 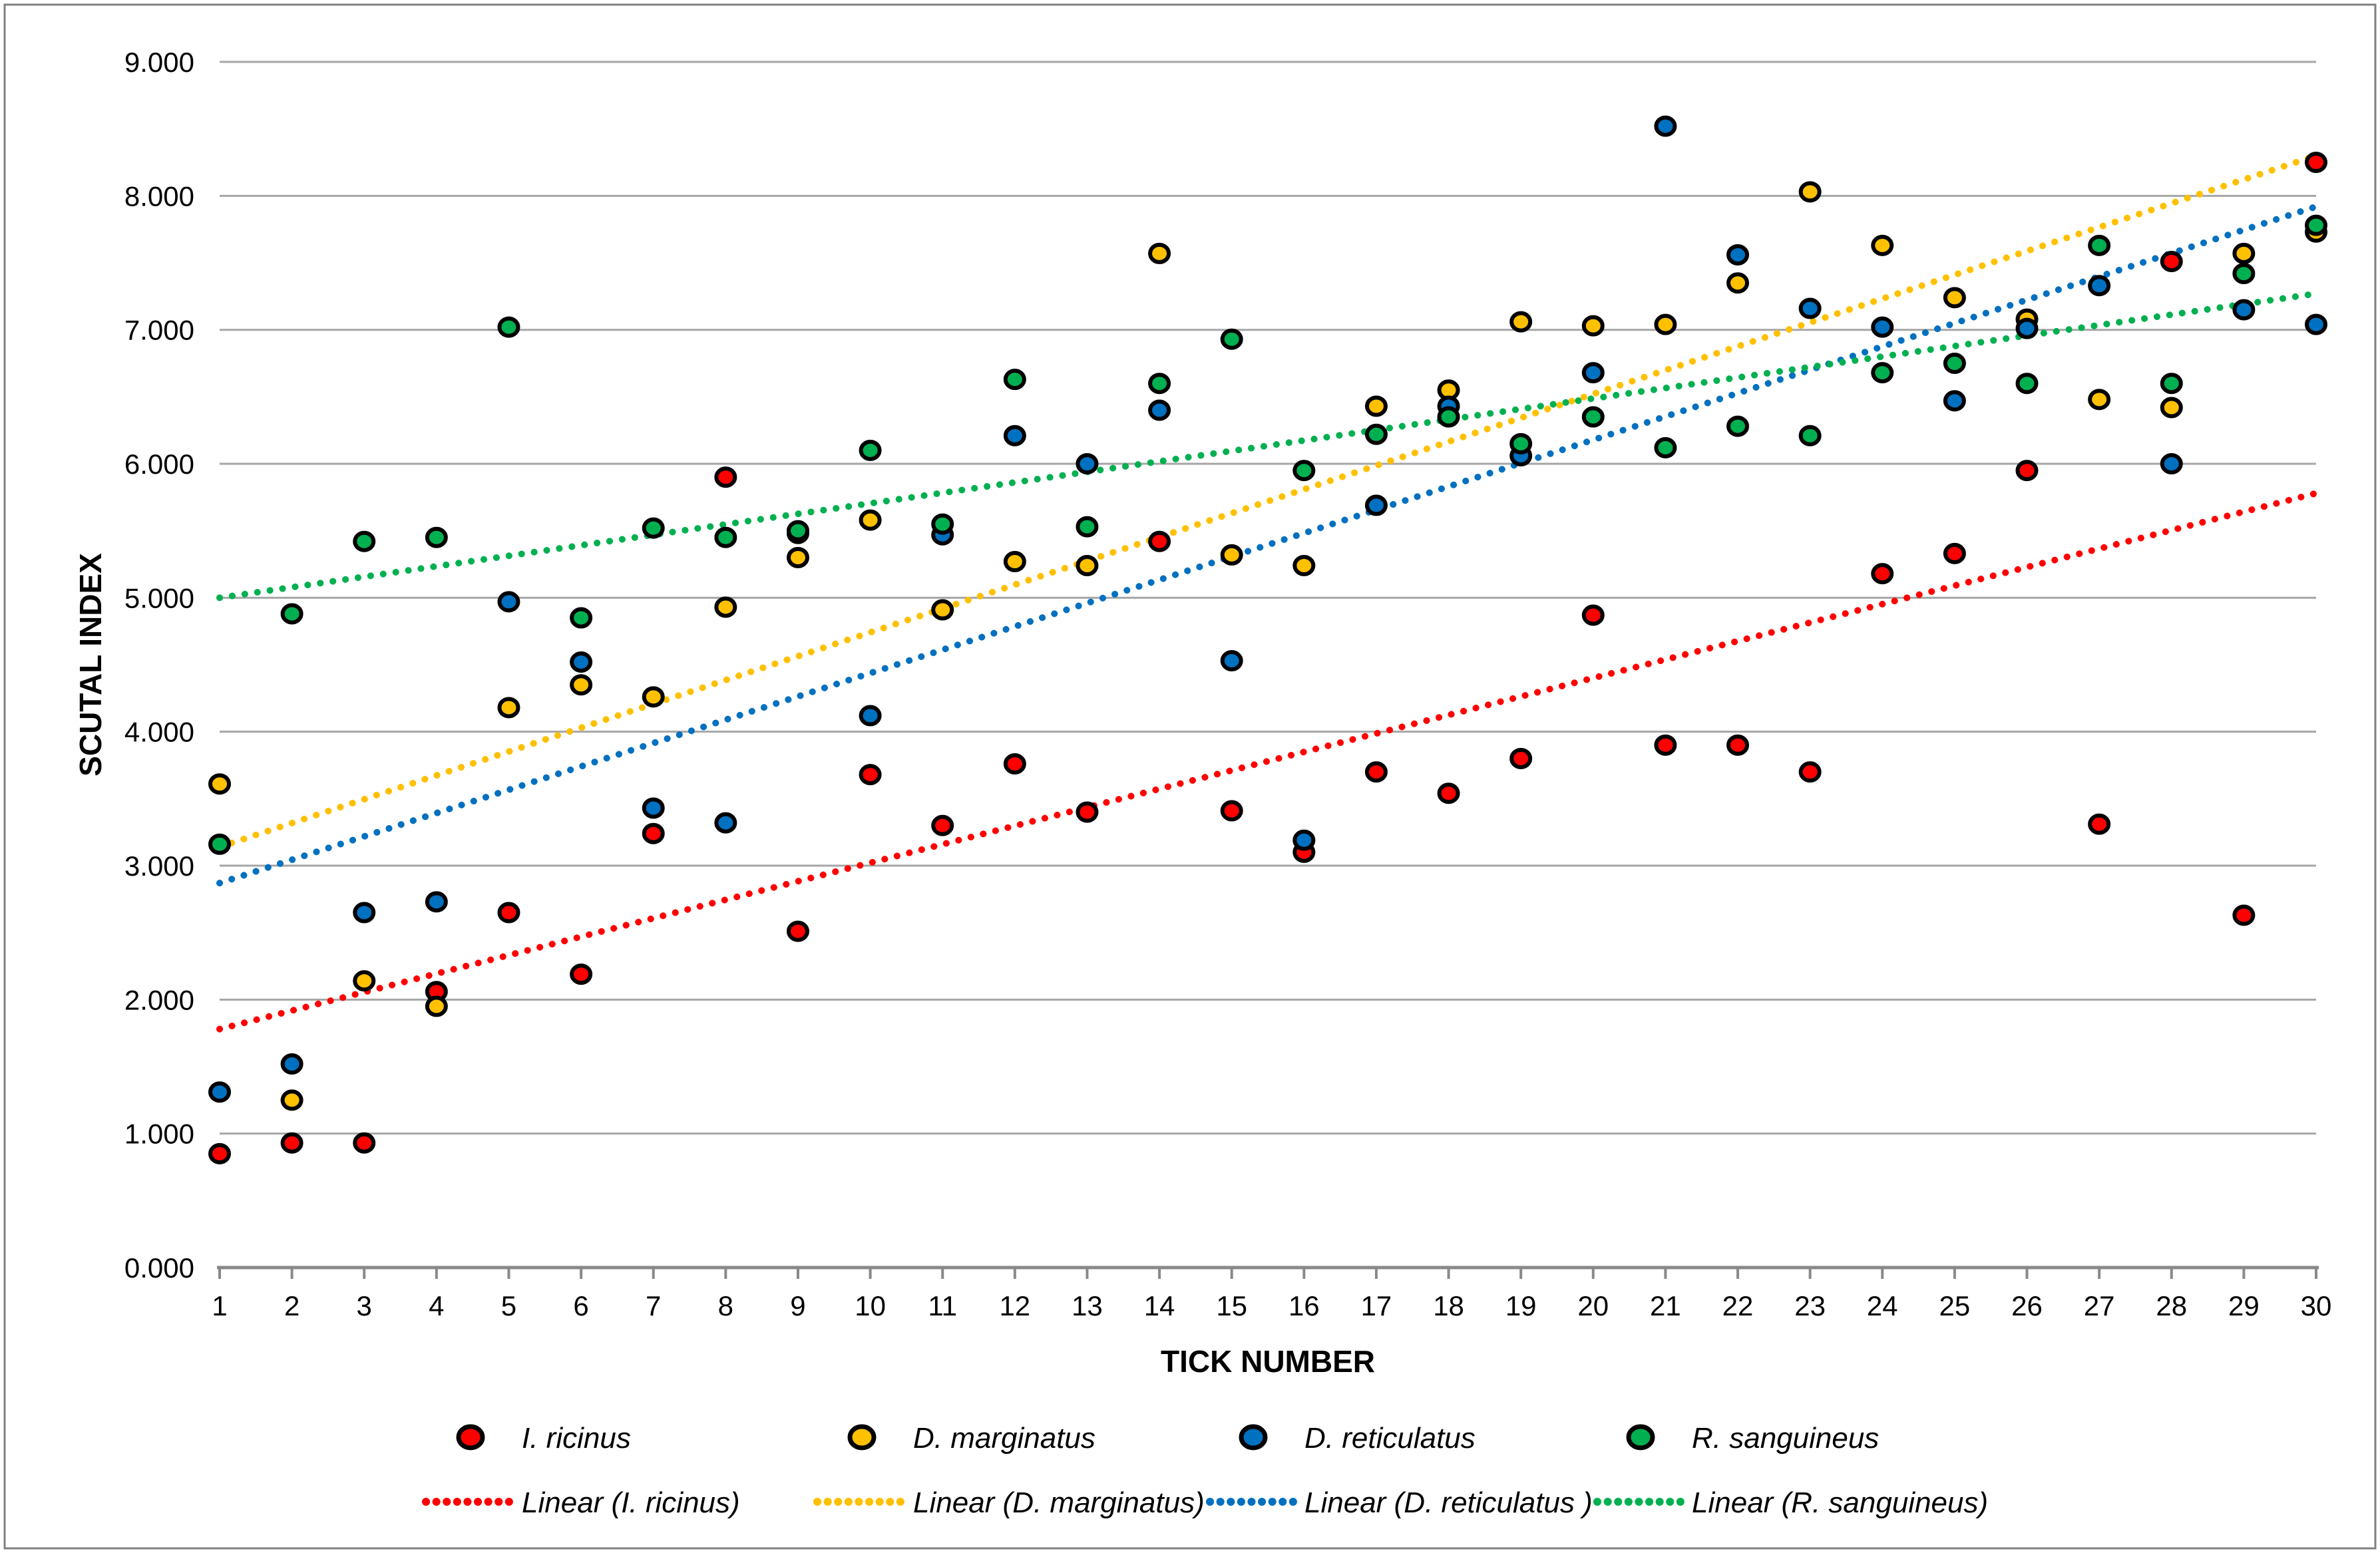 I want to click on legend-trendline-label: Linear (D. reticulatus ), so click(x=1448, y=1502).